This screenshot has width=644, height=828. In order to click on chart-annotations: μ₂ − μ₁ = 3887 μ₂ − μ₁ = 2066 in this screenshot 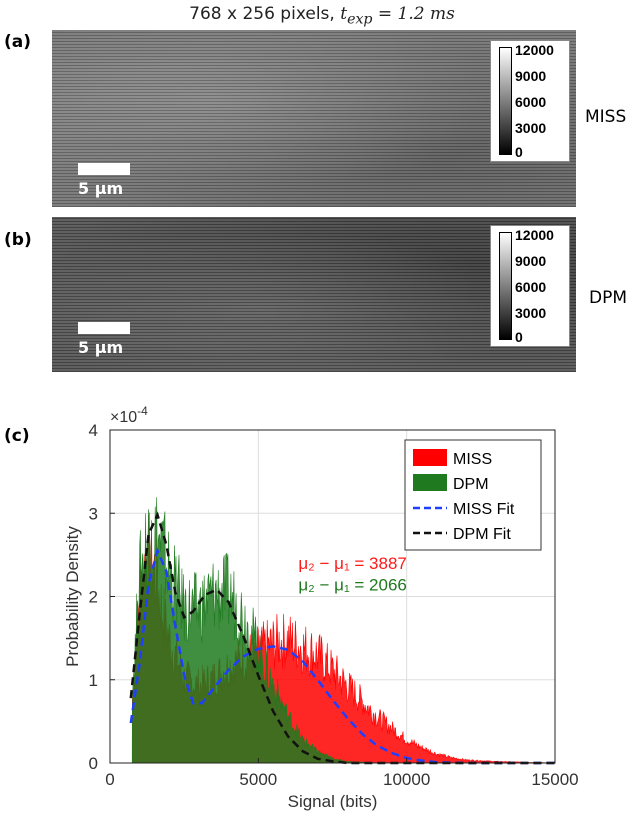, I will do `click(352, 574)`.